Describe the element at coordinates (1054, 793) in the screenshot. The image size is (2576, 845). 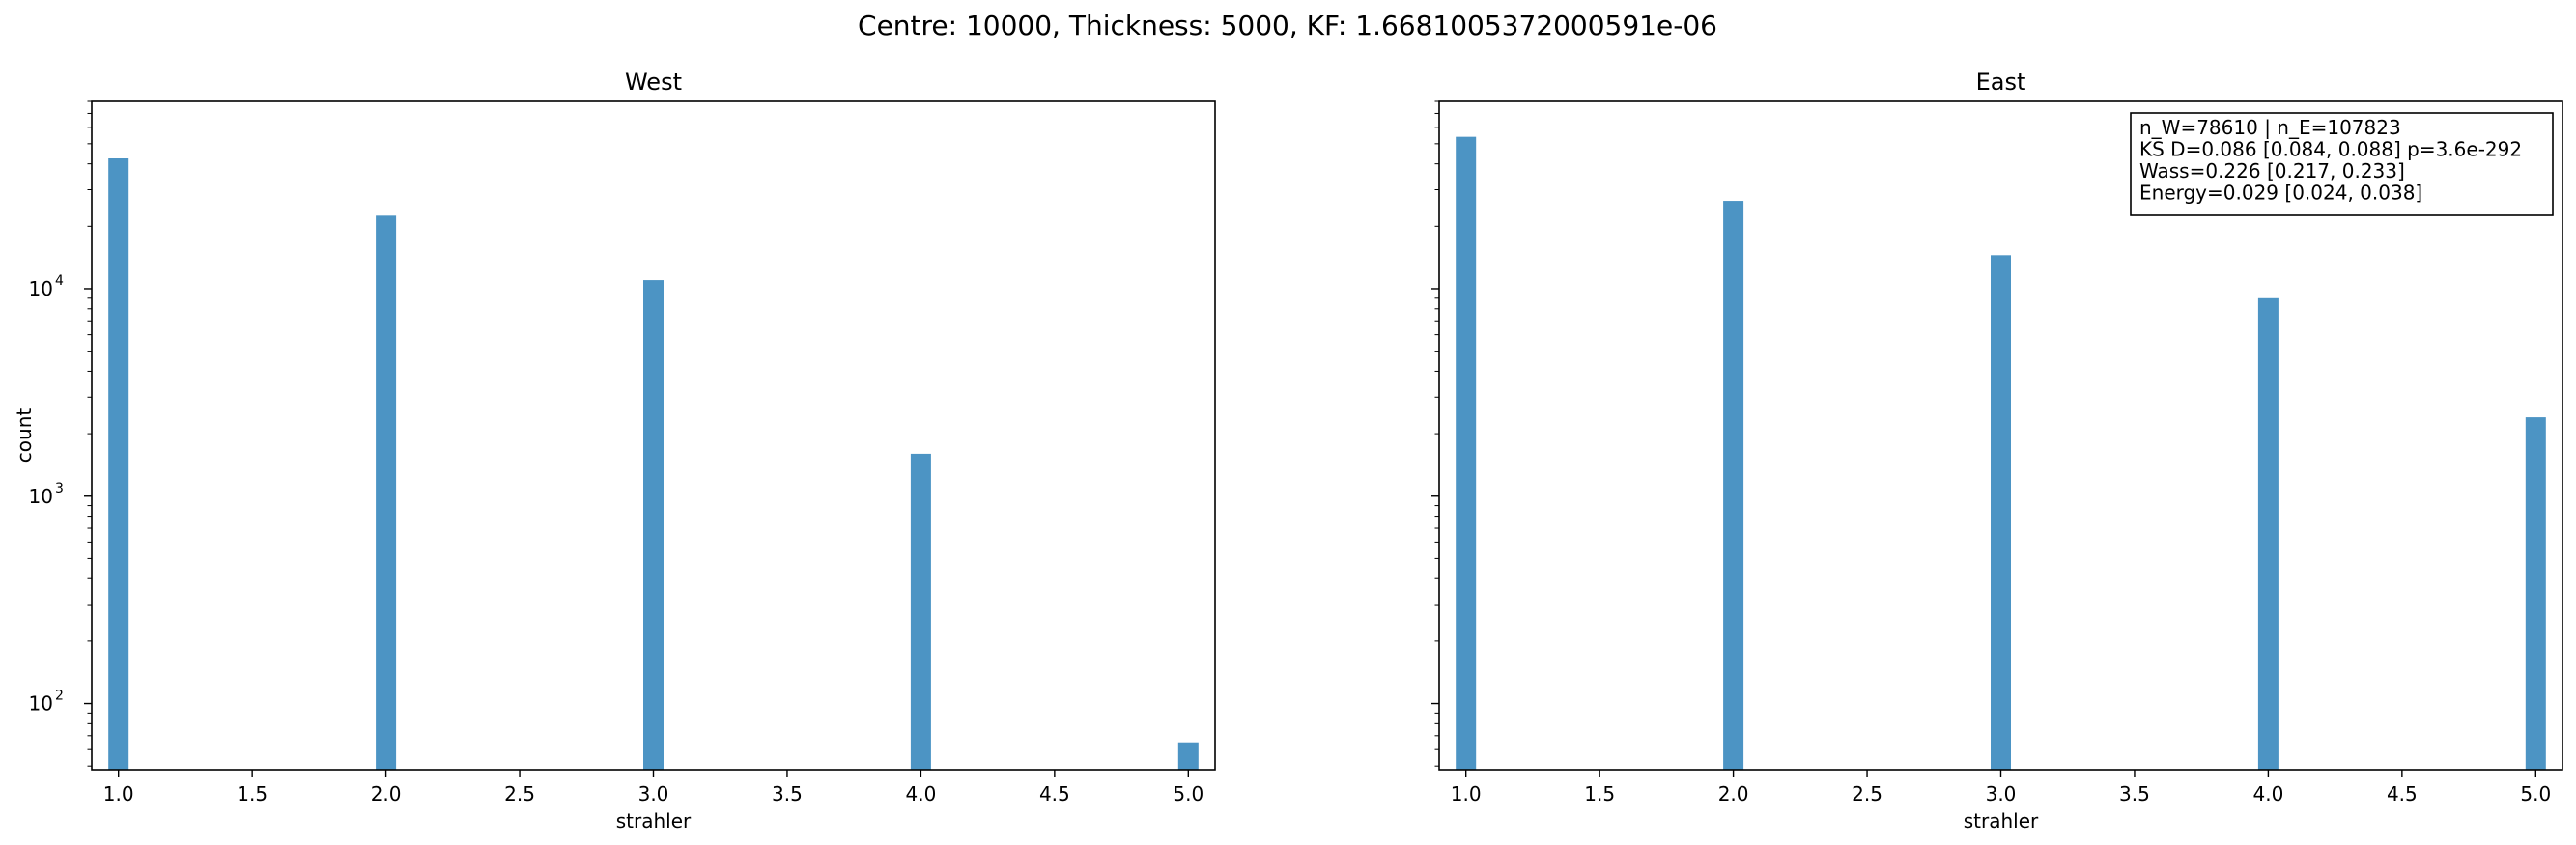
I see `west-x-tick-label: 4.5` at that location.